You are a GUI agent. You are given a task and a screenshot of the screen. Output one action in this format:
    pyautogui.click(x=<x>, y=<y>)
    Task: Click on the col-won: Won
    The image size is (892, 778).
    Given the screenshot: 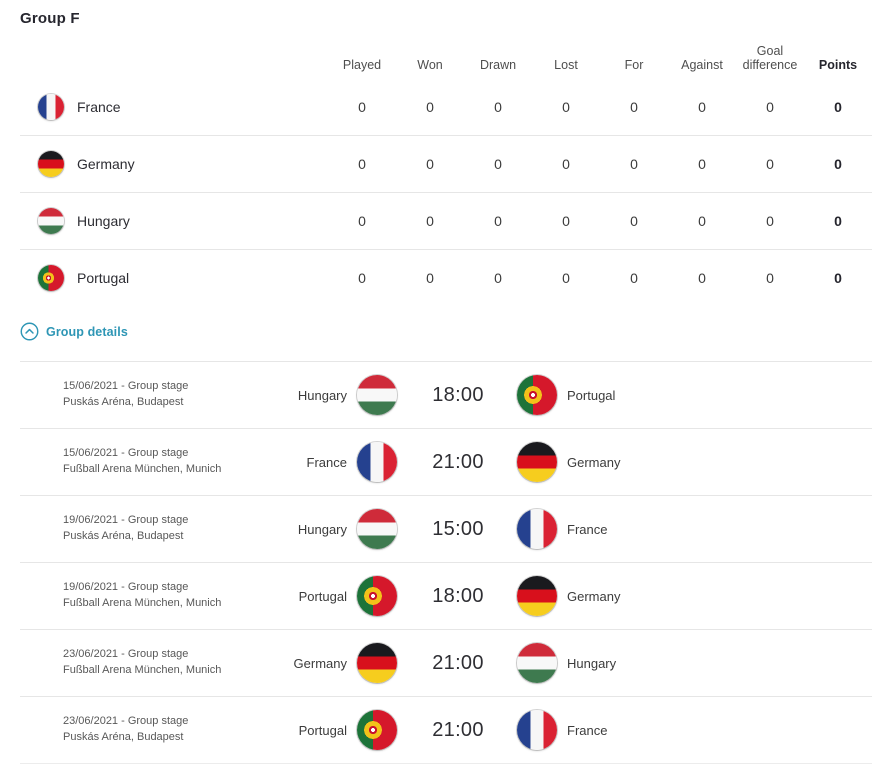 What is the action you would take?
    pyautogui.click(x=430, y=65)
    